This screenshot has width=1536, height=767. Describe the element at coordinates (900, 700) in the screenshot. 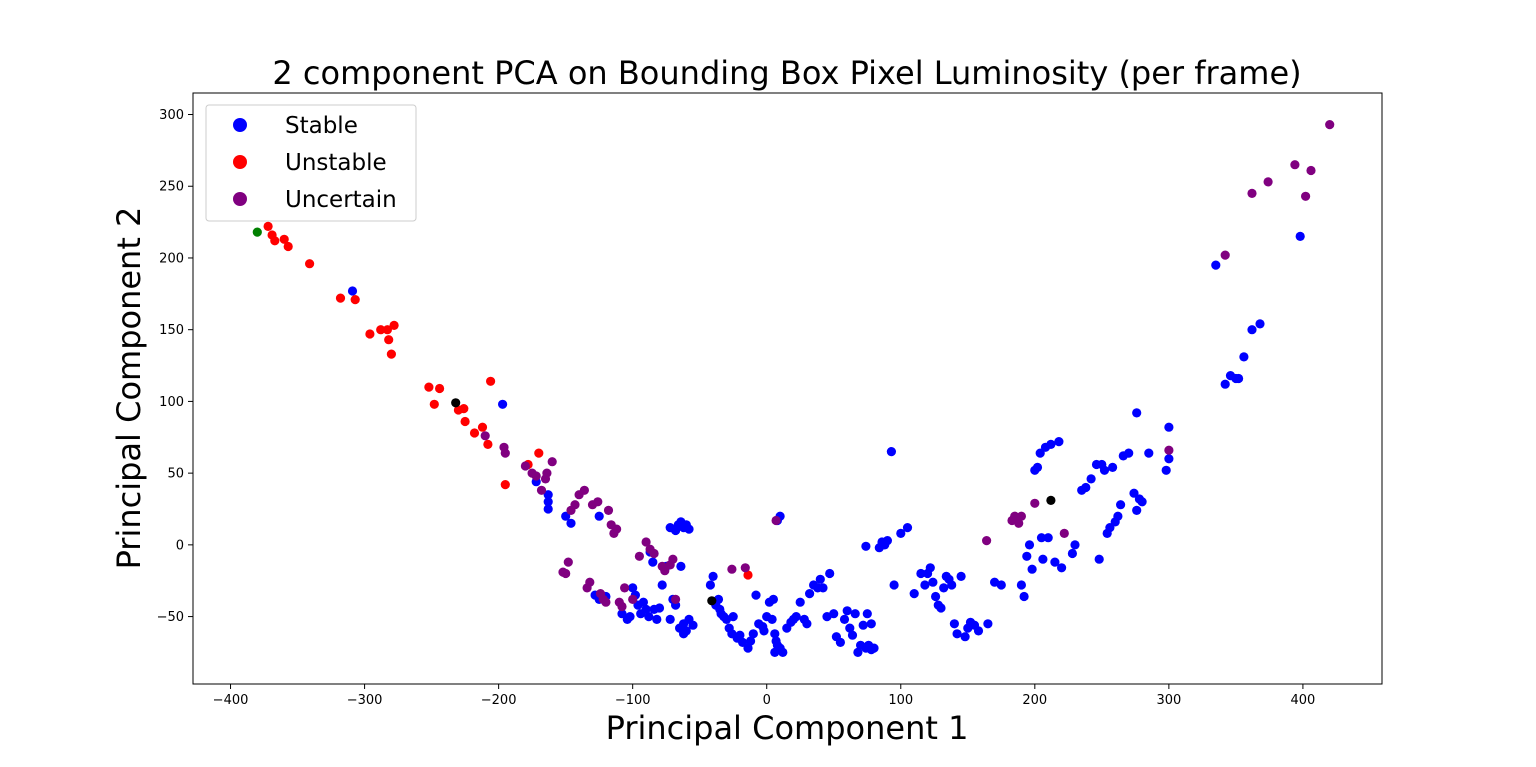

I see `x-tick-label: 100` at that location.